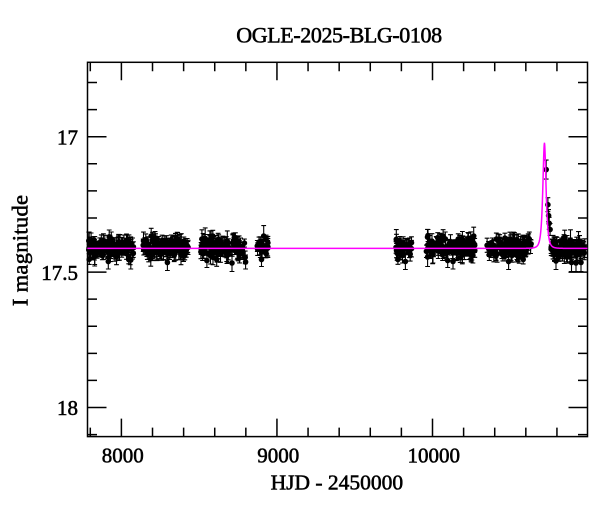 The width and height of the screenshot is (600, 512). Describe the element at coordinates (278, 455) in the screenshot. I see `svg-text: 9000` at that location.